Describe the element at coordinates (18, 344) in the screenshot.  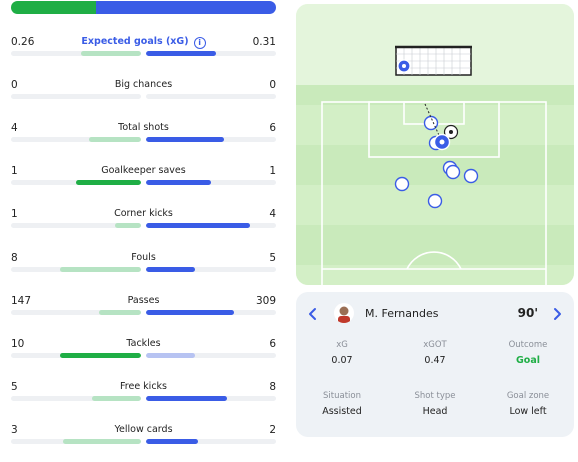
I see `stat-home-value: 10` at that location.